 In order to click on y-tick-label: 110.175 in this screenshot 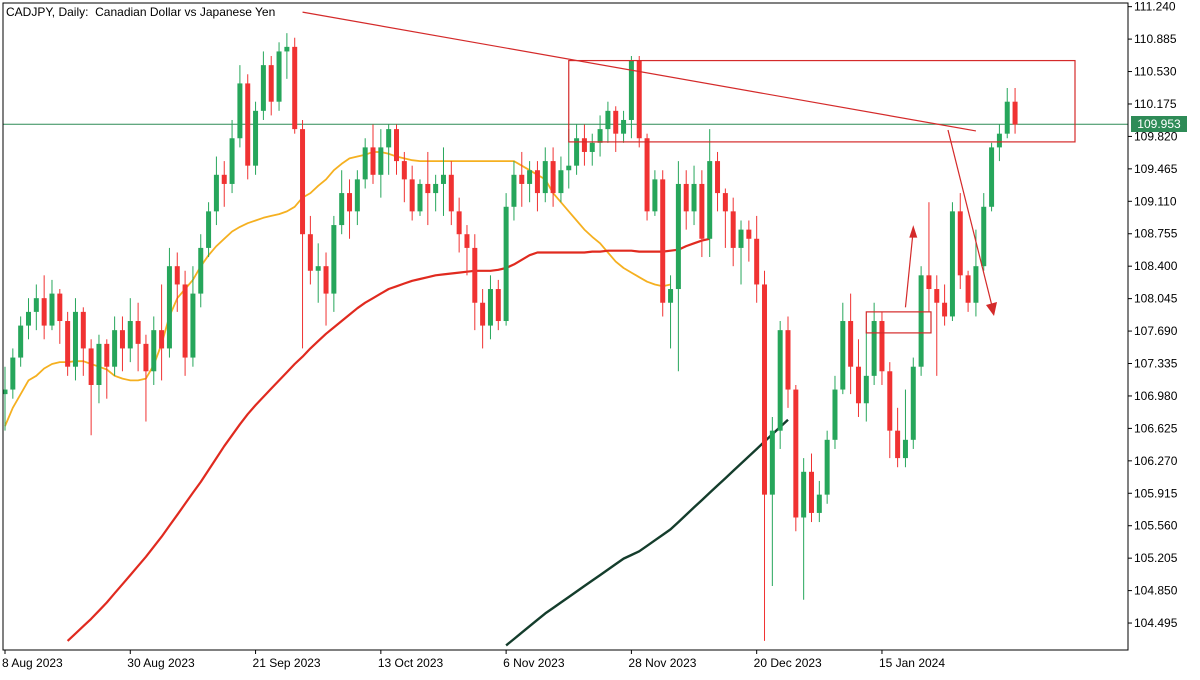, I will do `click(1155, 104)`.